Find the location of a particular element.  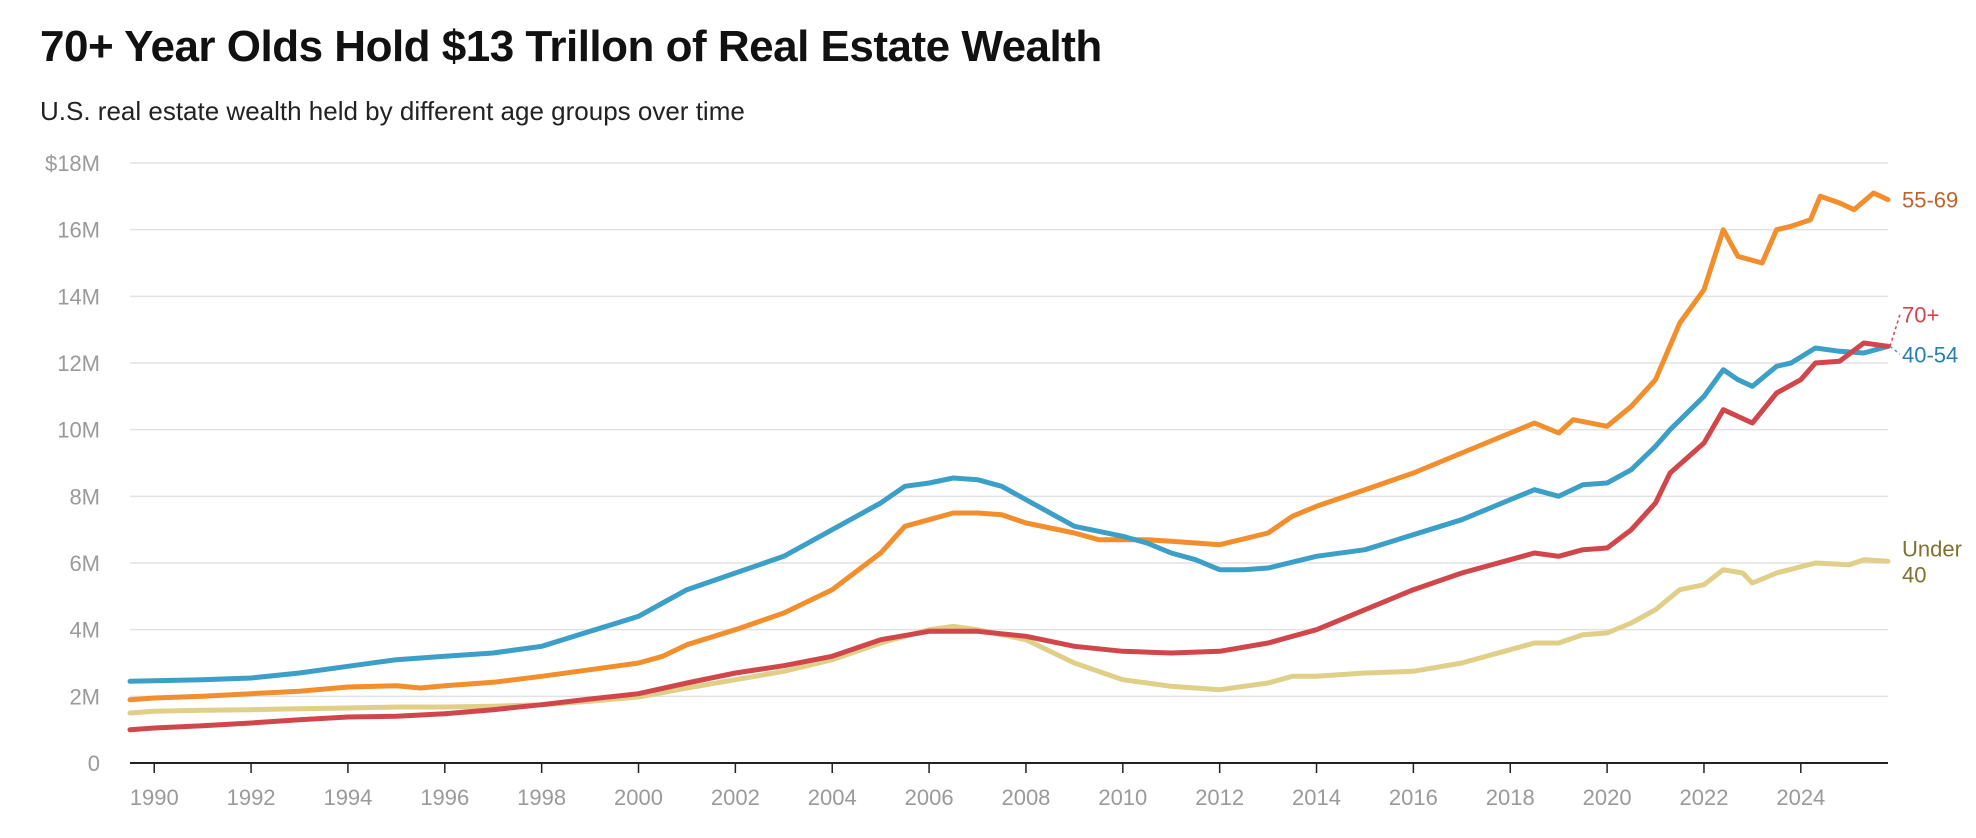

x-tick-label: 2000 is located at coordinates (638, 797).